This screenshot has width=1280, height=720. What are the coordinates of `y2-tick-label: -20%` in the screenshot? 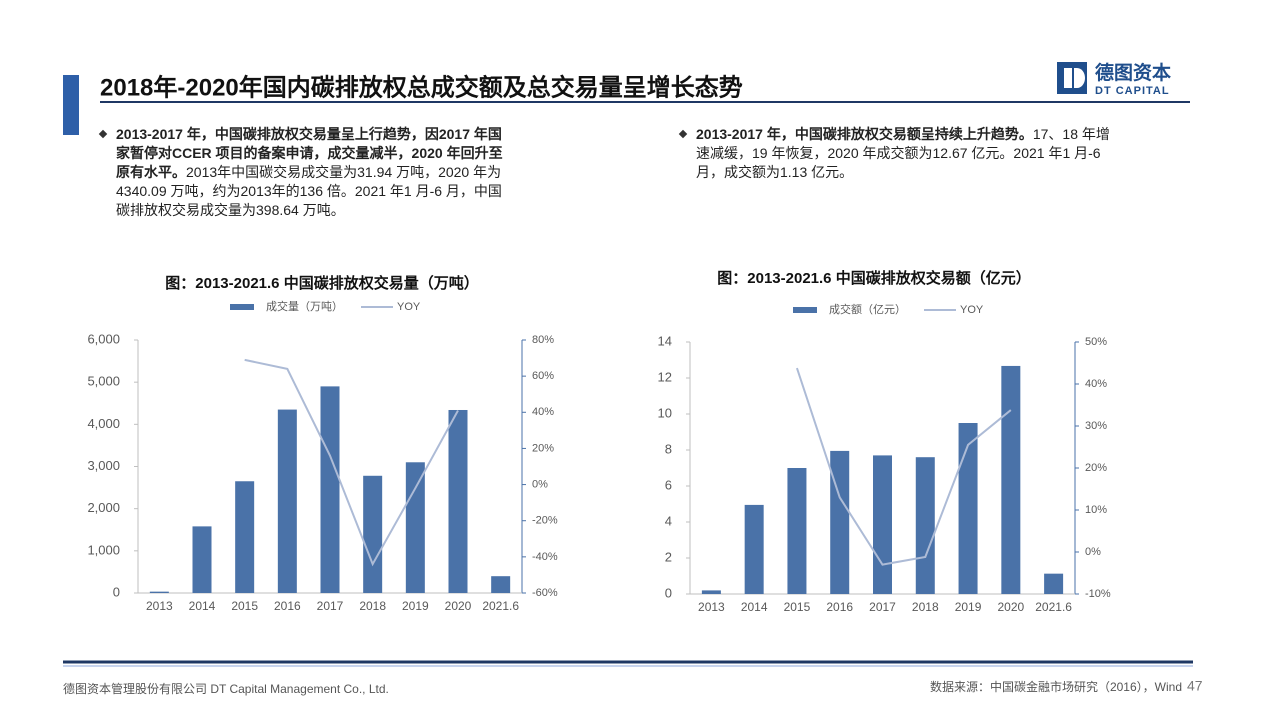 It's located at (545, 521).